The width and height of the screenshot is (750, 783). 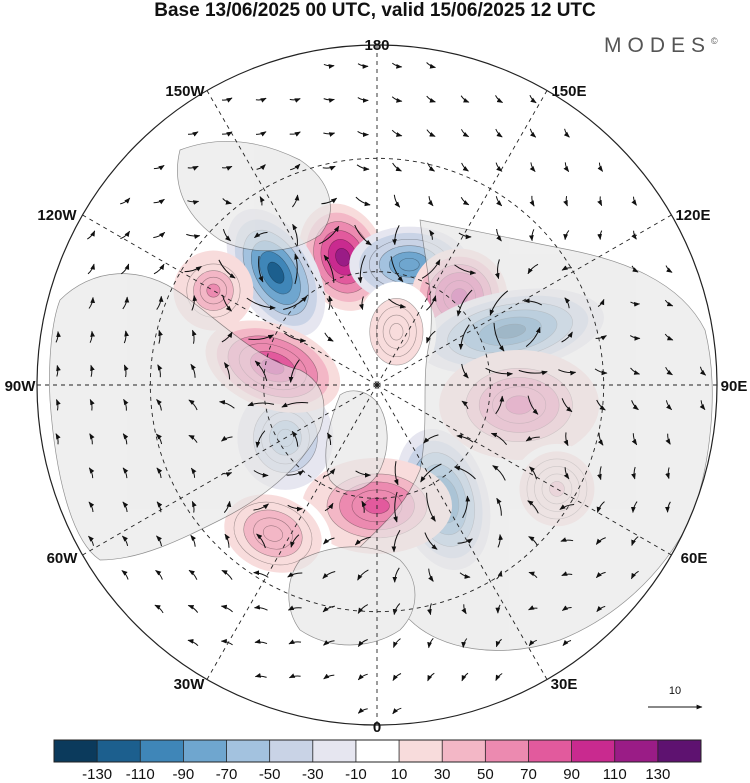 I want to click on colorbar-tick-label: -110, so click(x=140, y=774).